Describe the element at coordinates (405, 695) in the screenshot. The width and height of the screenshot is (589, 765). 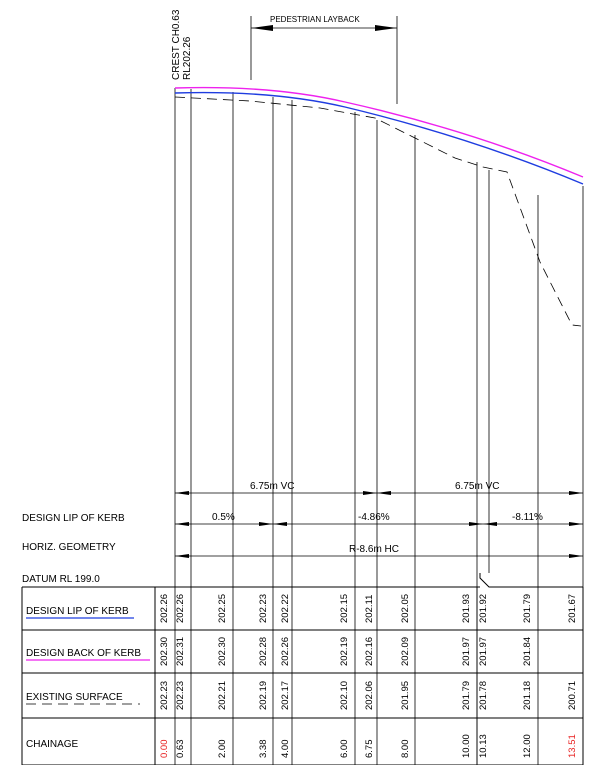
I see `existing-value: 201.95` at that location.